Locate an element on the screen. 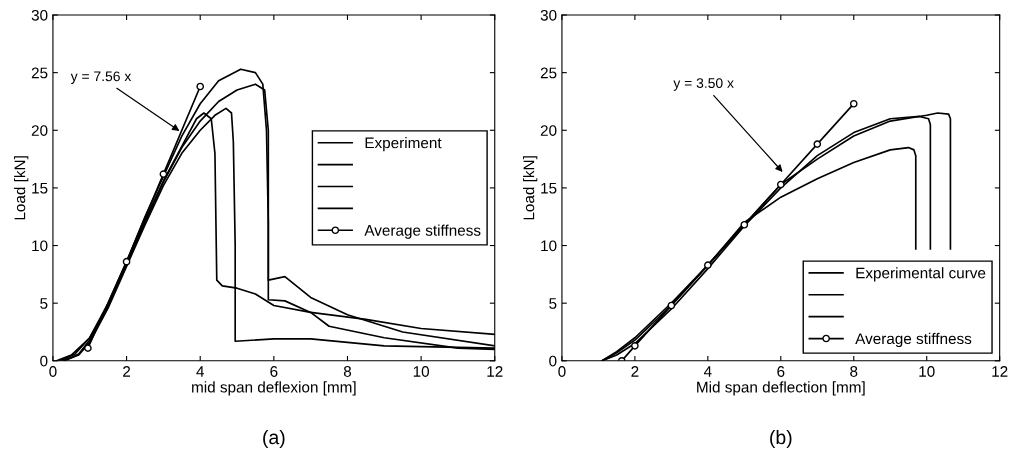  annotation: y = 3.50 x is located at coordinates (703, 84).